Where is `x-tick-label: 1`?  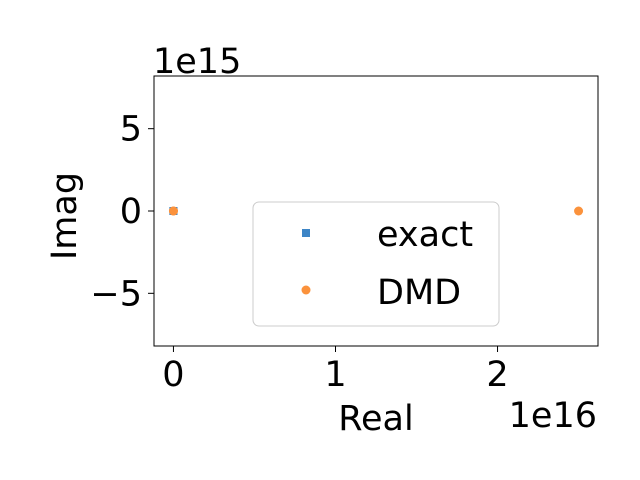 x-tick-label: 1 is located at coordinates (335, 375).